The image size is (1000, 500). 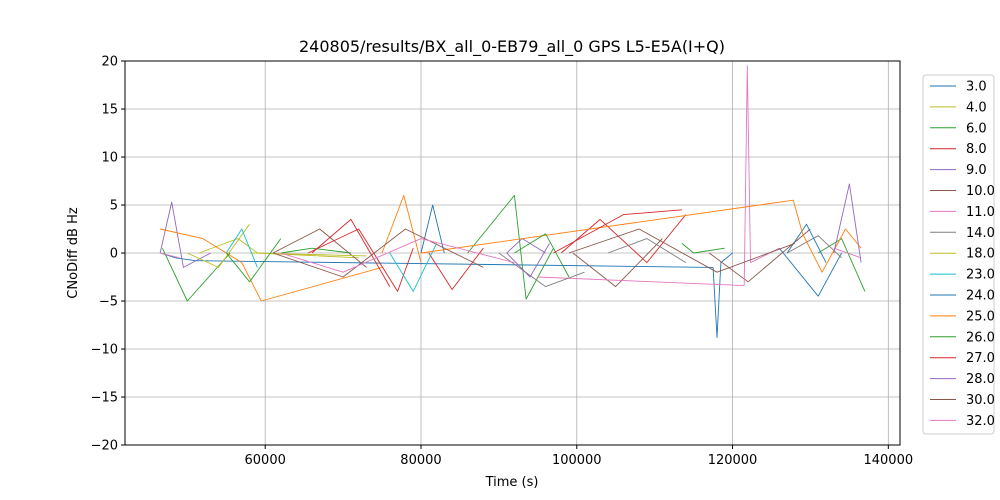 I want to click on y-tick-label: 5, so click(x=114, y=206).